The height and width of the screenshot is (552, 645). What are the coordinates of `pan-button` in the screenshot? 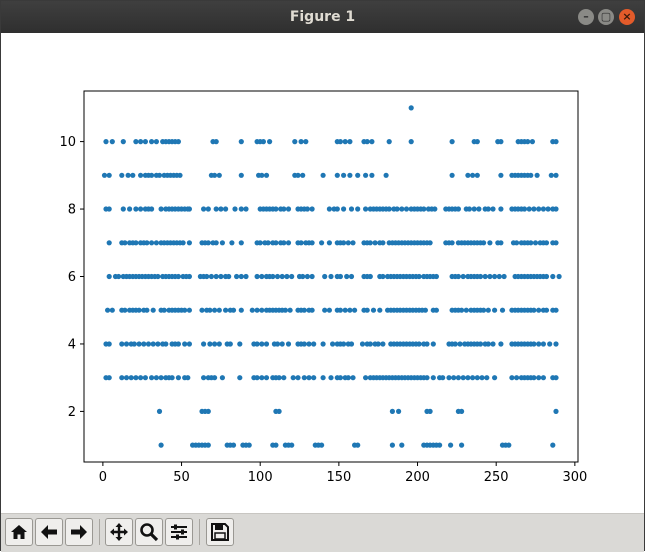 It's located at (119, 532).